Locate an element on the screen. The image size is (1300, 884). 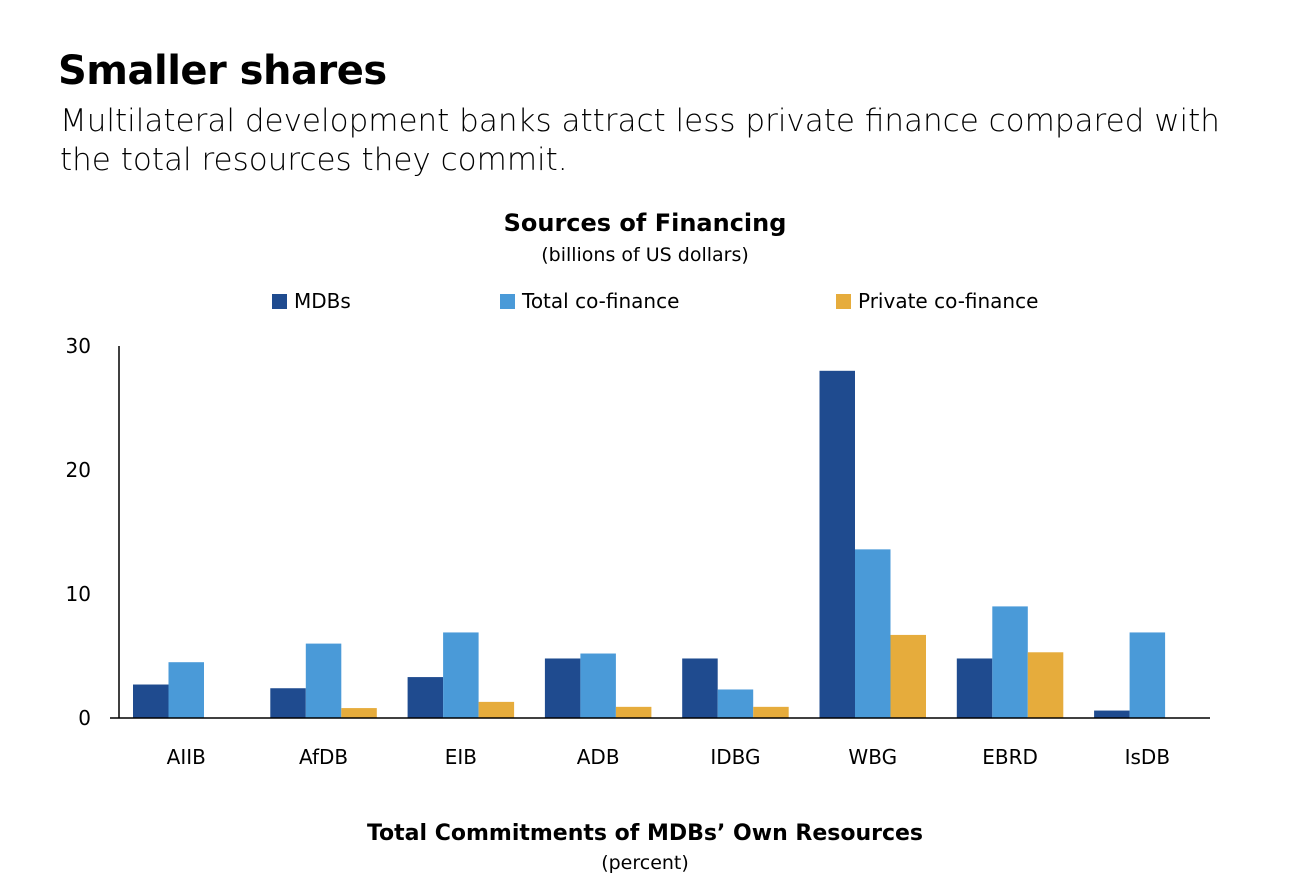
x-axis-label: Total Commitments of MDBs’ Own Resources is located at coordinates (645, 833).